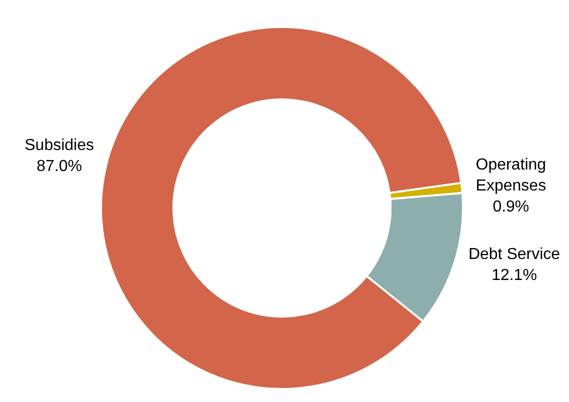 This screenshot has width=569, height=402. I want to click on slice-label: Operating Expenses, so click(511, 175).